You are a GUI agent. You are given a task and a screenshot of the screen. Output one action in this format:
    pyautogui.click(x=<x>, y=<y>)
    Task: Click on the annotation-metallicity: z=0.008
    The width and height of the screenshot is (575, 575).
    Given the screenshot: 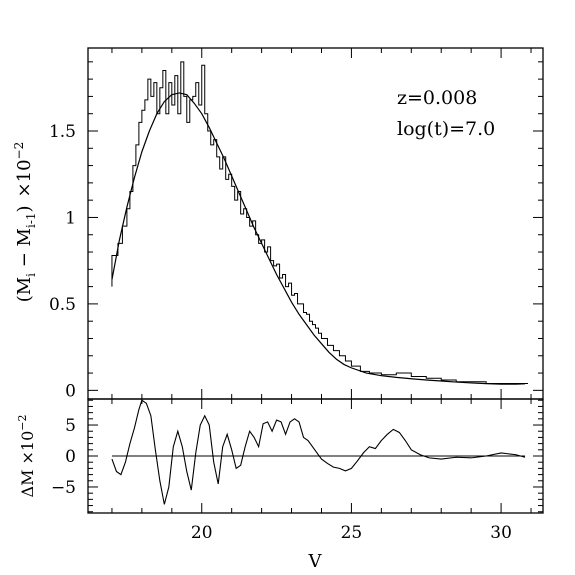 What is the action you would take?
    pyautogui.click(x=437, y=98)
    